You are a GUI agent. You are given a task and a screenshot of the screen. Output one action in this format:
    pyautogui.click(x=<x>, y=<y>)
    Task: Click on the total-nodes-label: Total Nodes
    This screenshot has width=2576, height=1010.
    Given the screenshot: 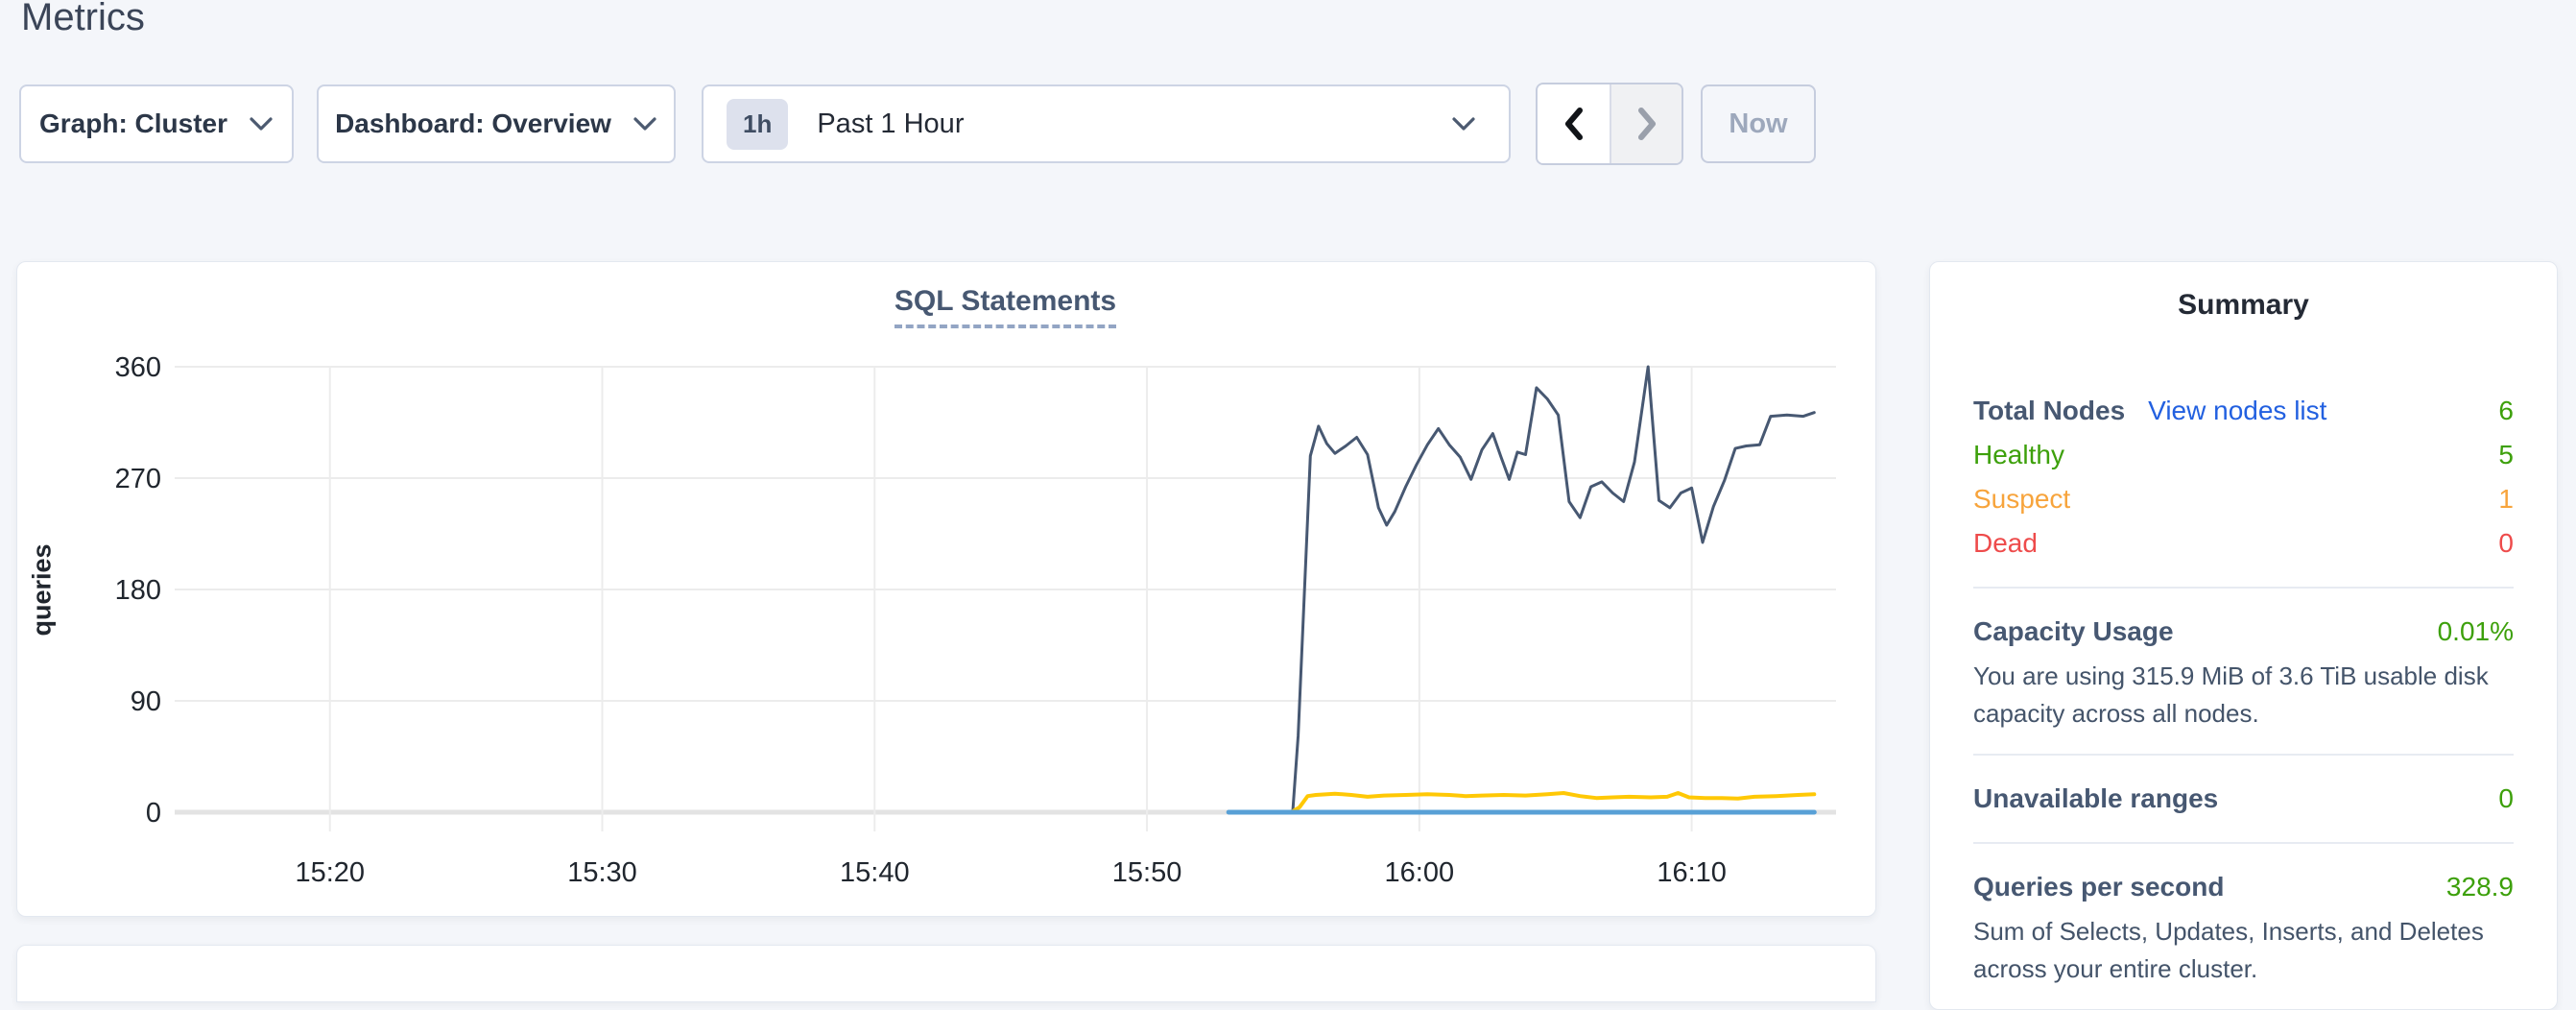 What is the action you would take?
    pyautogui.click(x=2049, y=411)
    